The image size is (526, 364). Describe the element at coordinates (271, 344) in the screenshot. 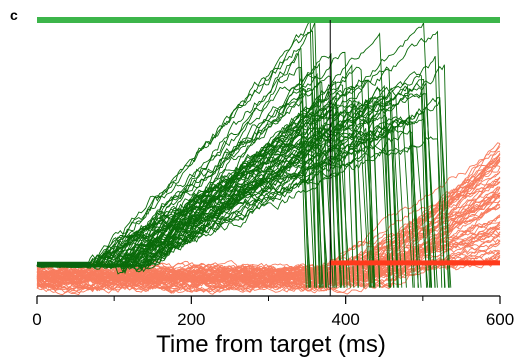

I see `x-axis-title: Time from target (ms)` at that location.